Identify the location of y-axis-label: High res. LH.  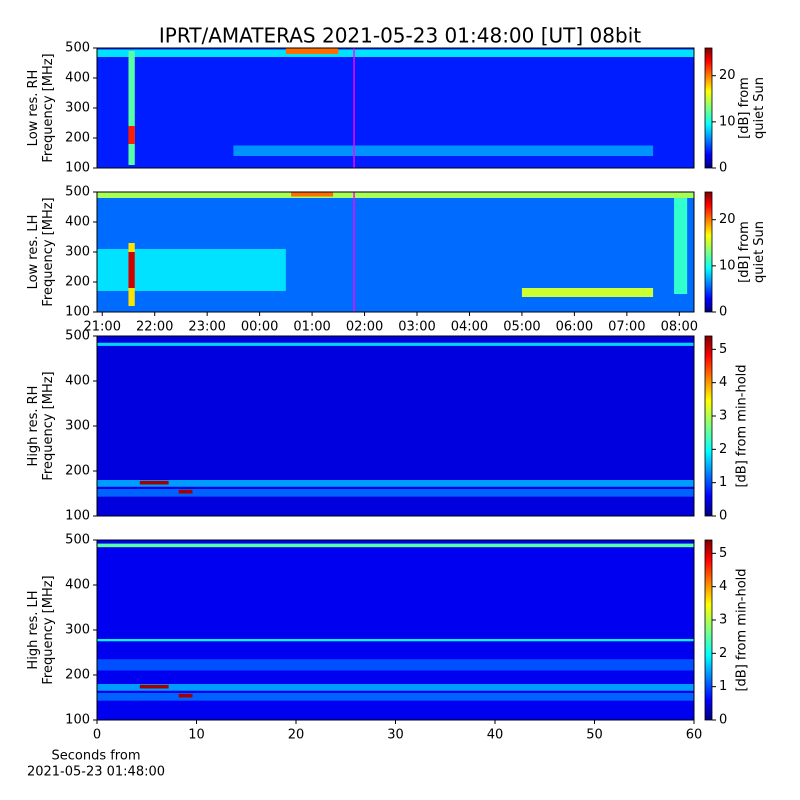
(33, 629).